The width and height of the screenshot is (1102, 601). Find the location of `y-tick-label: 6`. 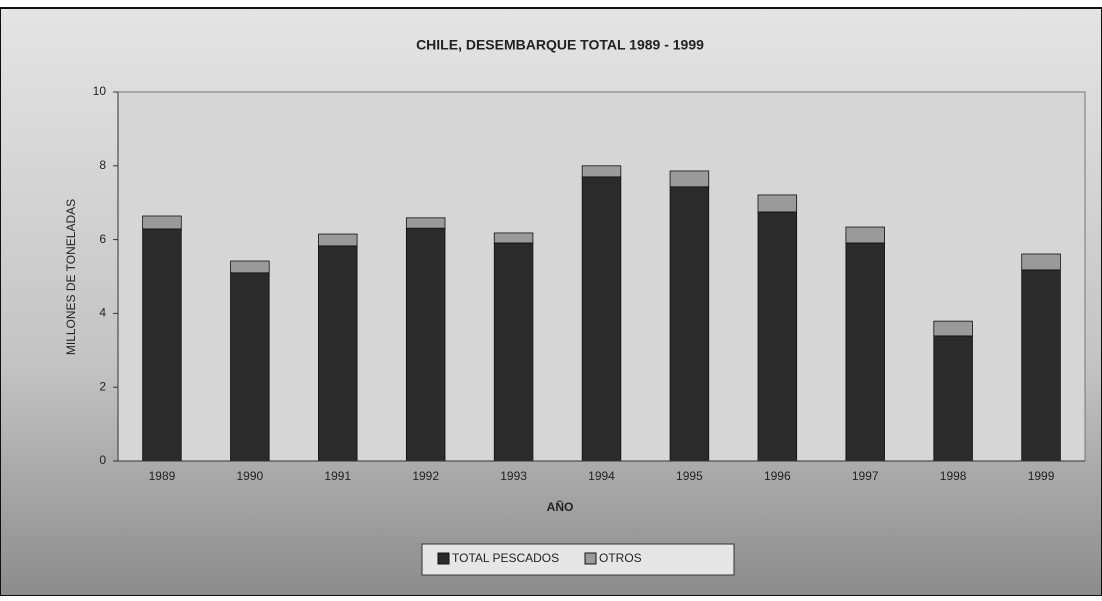

y-tick-label: 6 is located at coordinates (102, 239).